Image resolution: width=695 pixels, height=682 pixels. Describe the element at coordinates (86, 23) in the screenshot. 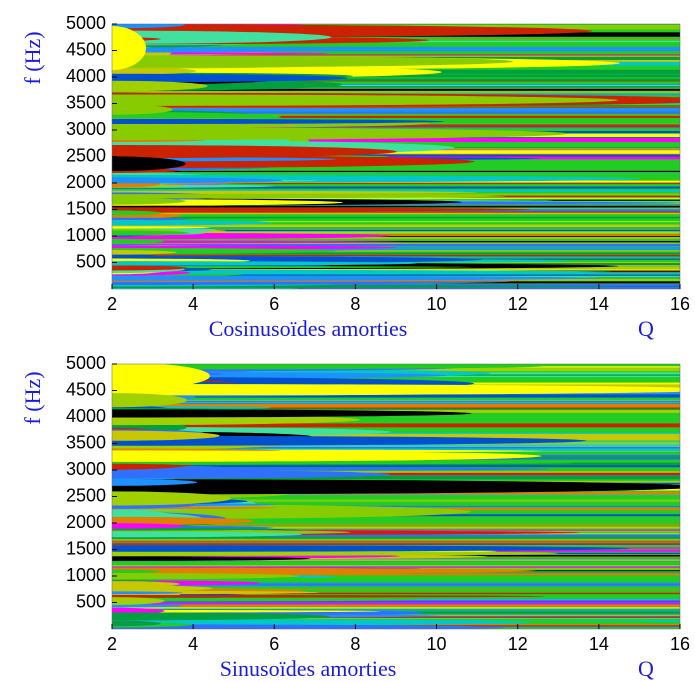

I see `y-tick-label: 5000` at that location.